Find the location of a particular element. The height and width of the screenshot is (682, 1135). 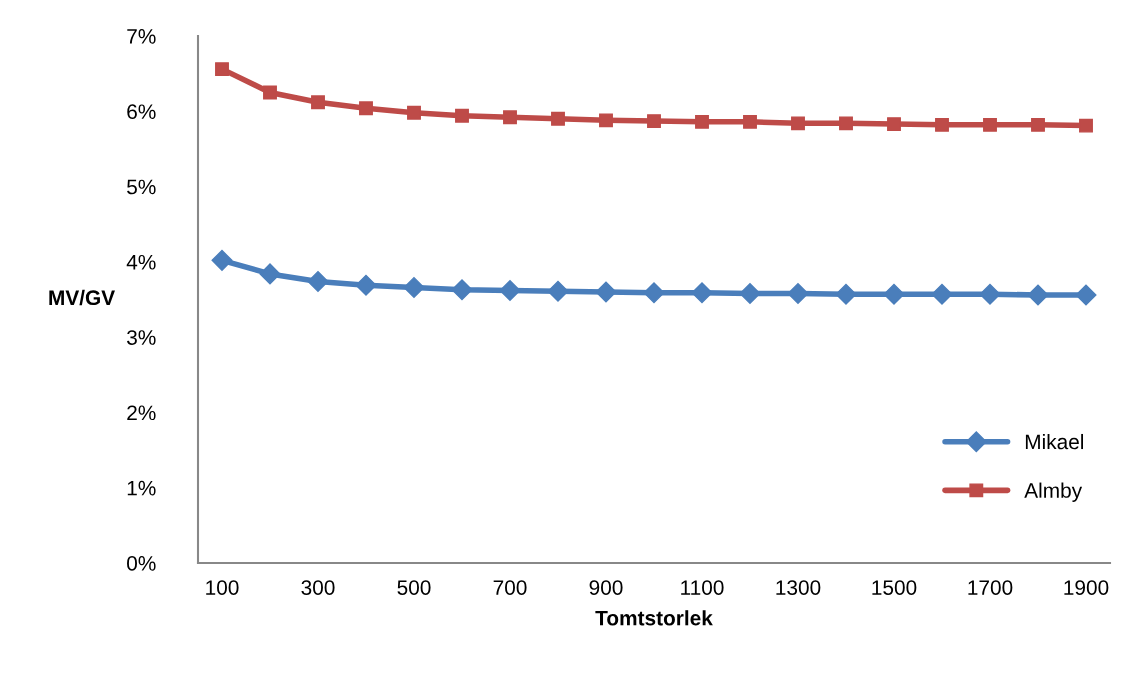

y-tick-label: 5% is located at coordinates (141, 187).